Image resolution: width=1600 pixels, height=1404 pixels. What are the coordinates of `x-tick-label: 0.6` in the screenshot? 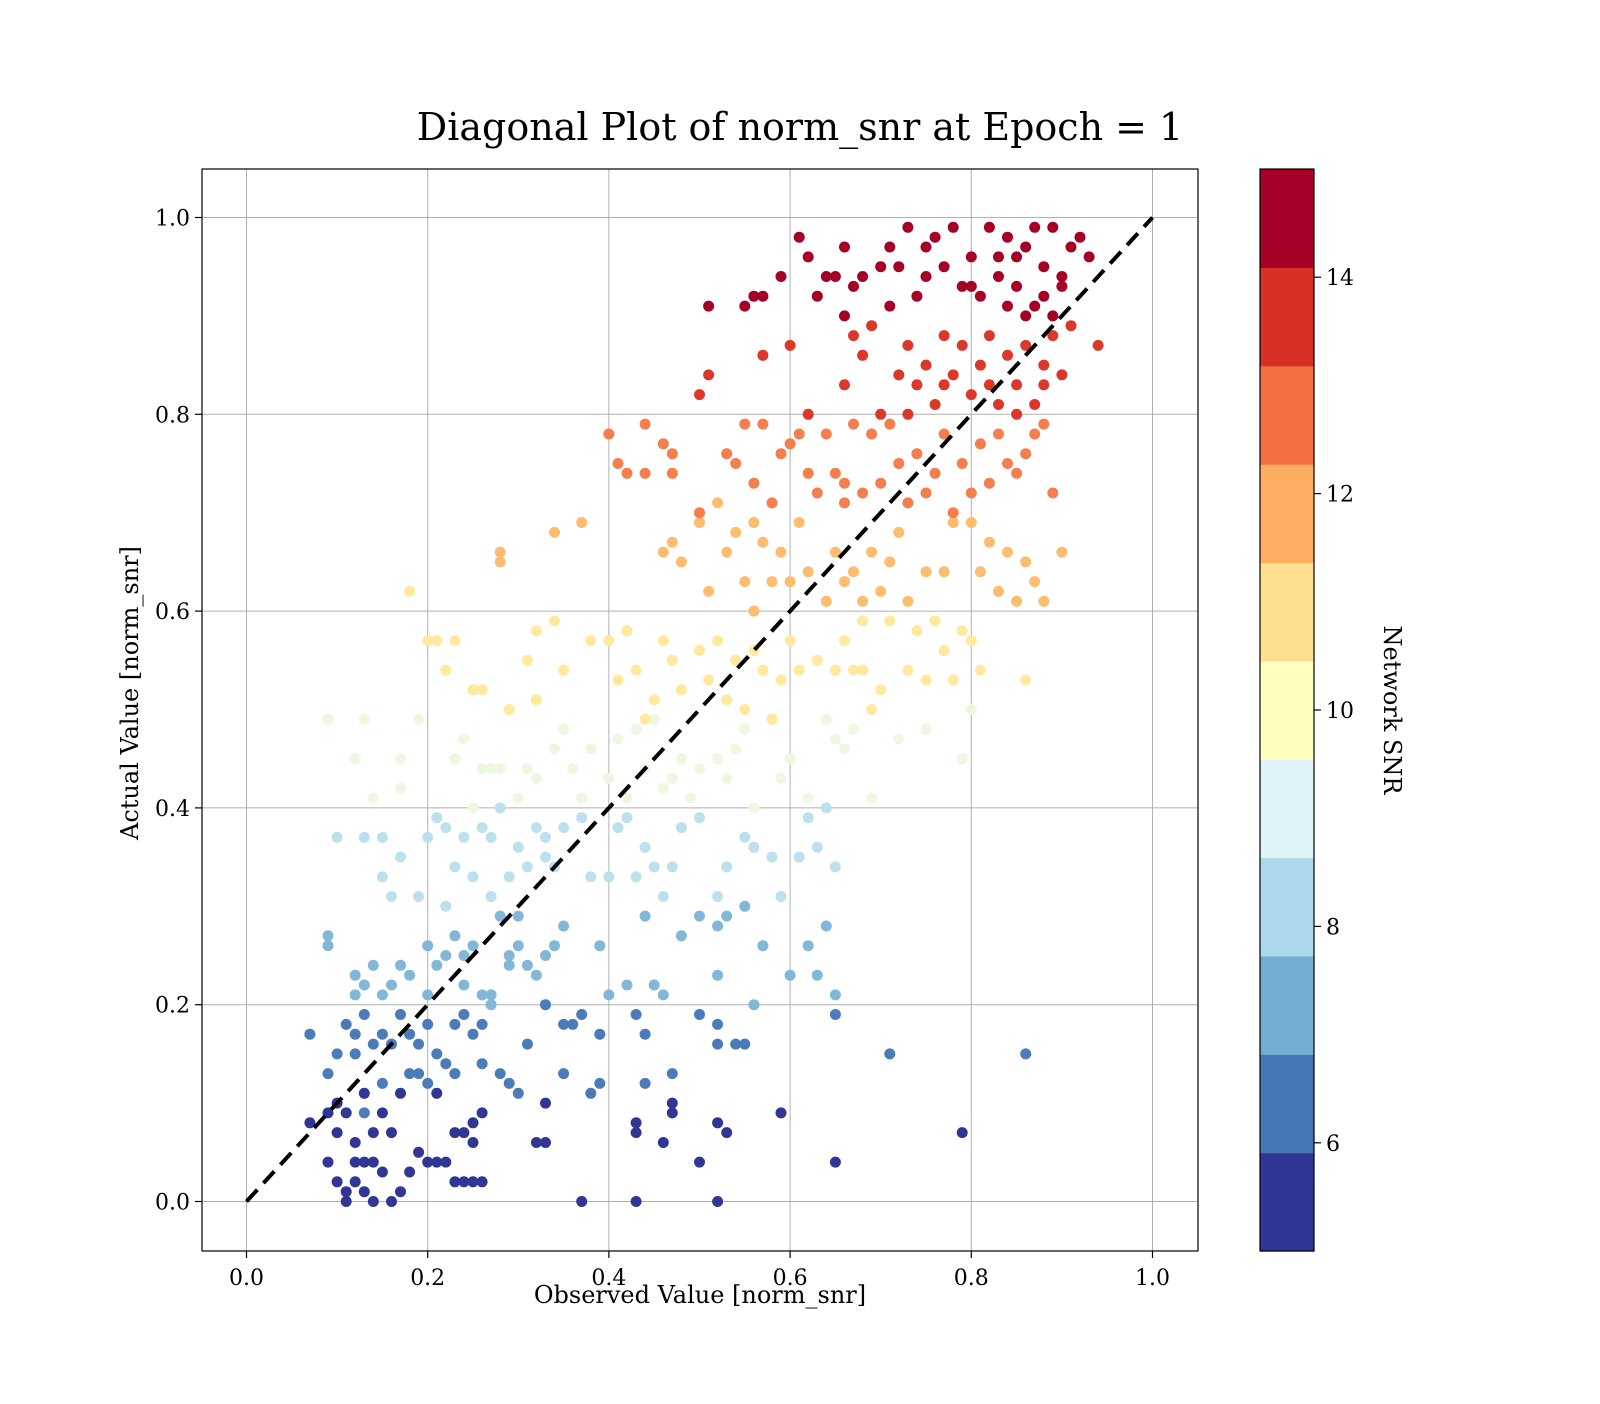 It's located at (790, 1278).